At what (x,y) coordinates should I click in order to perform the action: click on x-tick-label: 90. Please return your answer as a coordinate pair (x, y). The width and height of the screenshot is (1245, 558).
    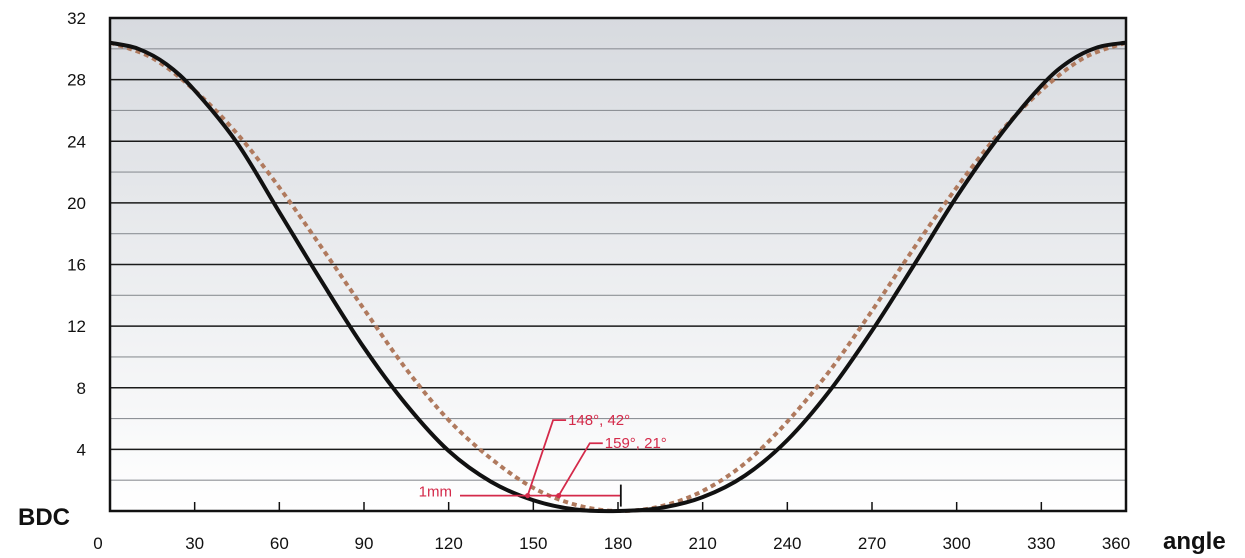
    Looking at the image, I should click on (364, 543).